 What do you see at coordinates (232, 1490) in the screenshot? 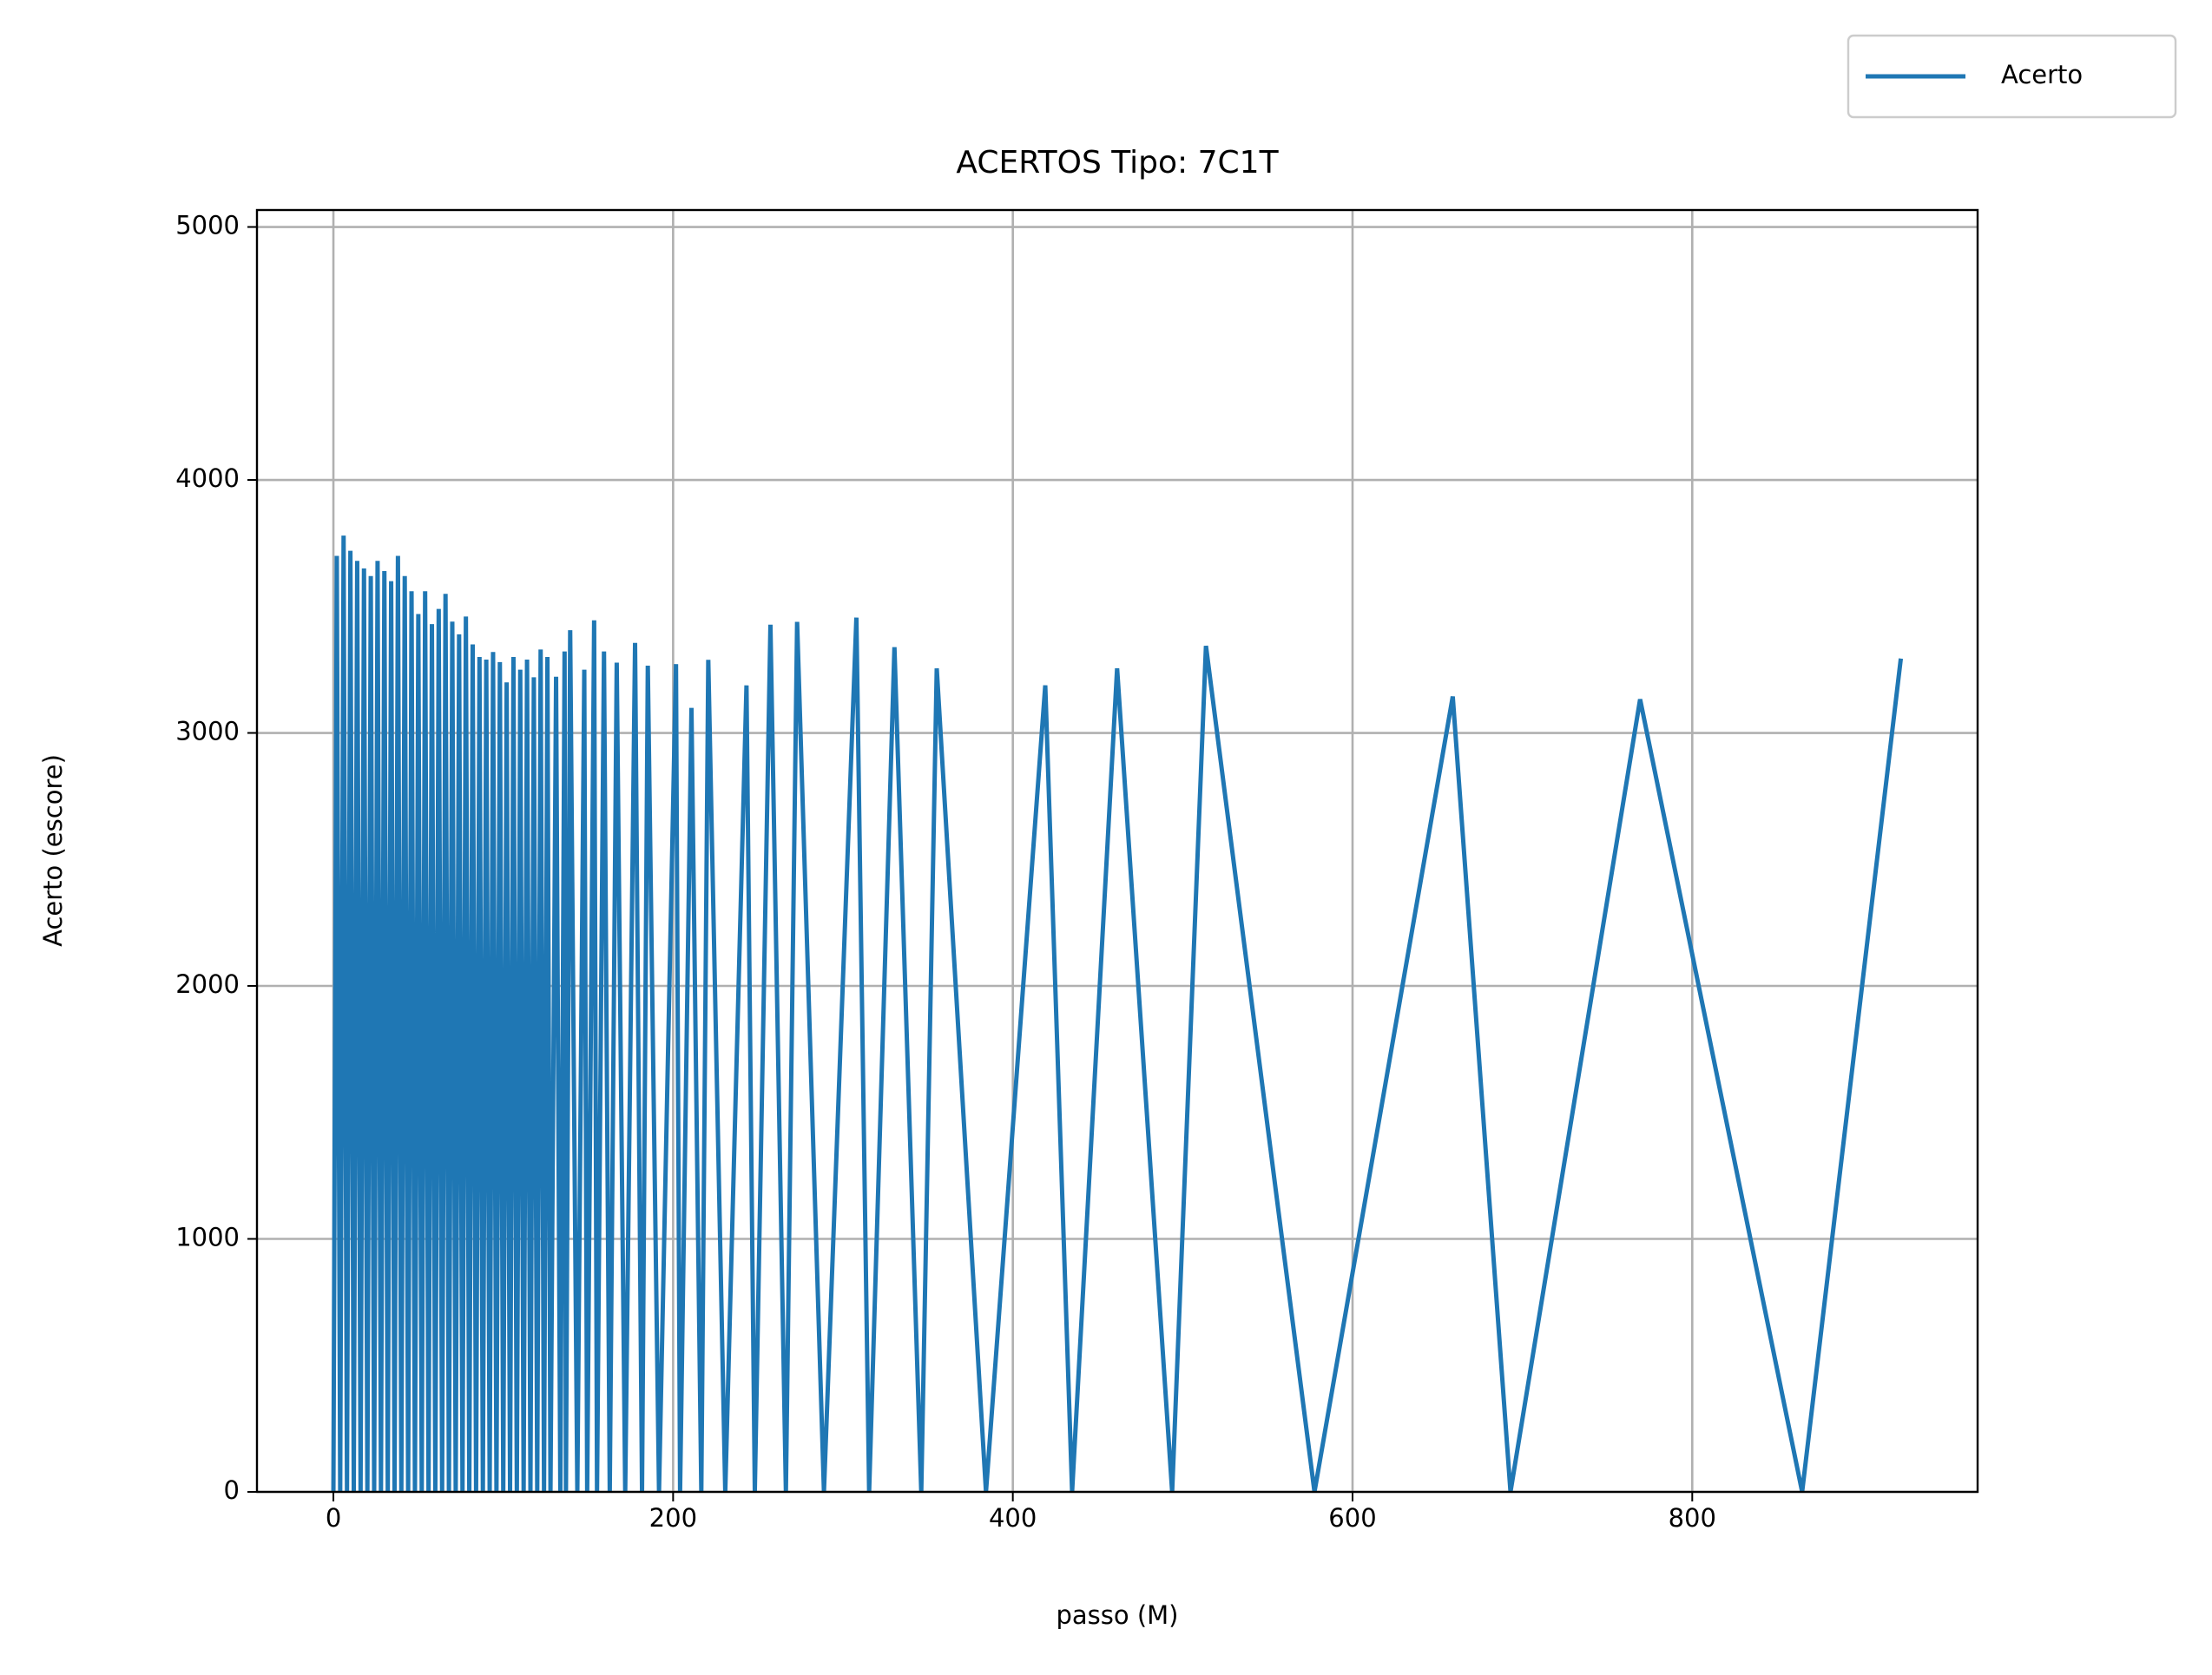
I see `y-tick-label: 0` at bounding box center [232, 1490].